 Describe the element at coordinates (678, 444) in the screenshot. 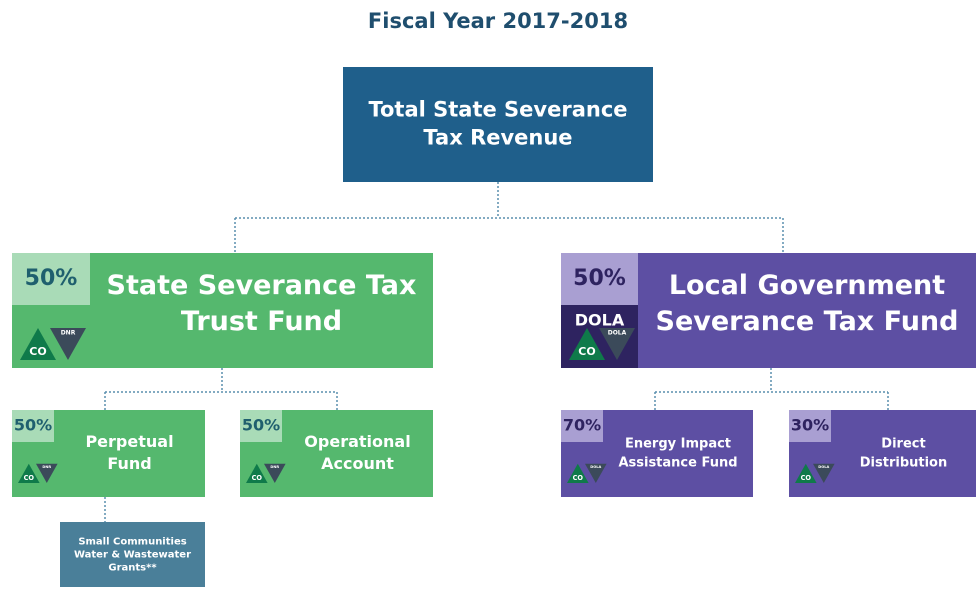

I see `node-label: Energy Impact` at that location.